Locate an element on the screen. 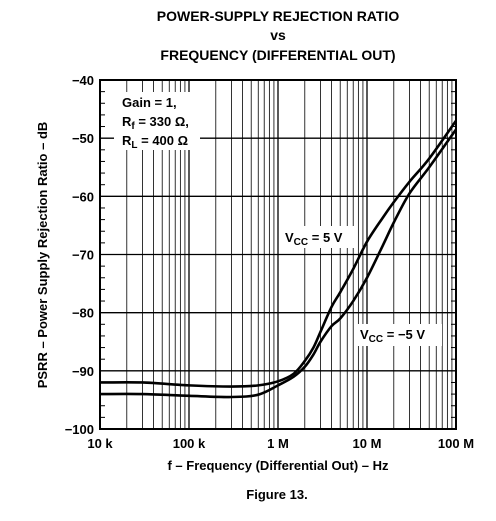 The width and height of the screenshot is (496, 521). series-label-vcc-neg5v-text: VCC = −5 V is located at coordinates (392, 336).